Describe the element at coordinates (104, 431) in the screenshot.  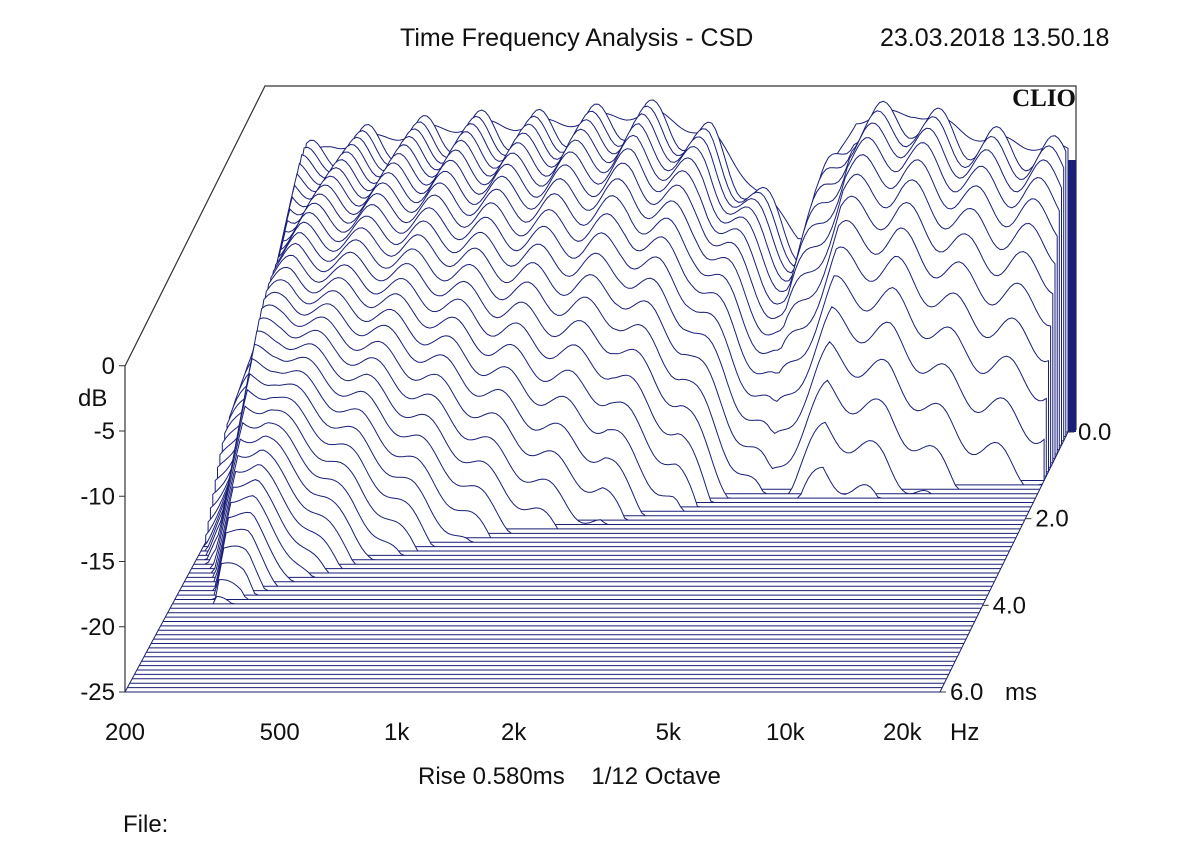
I see `y-tick-label: -5` at that location.